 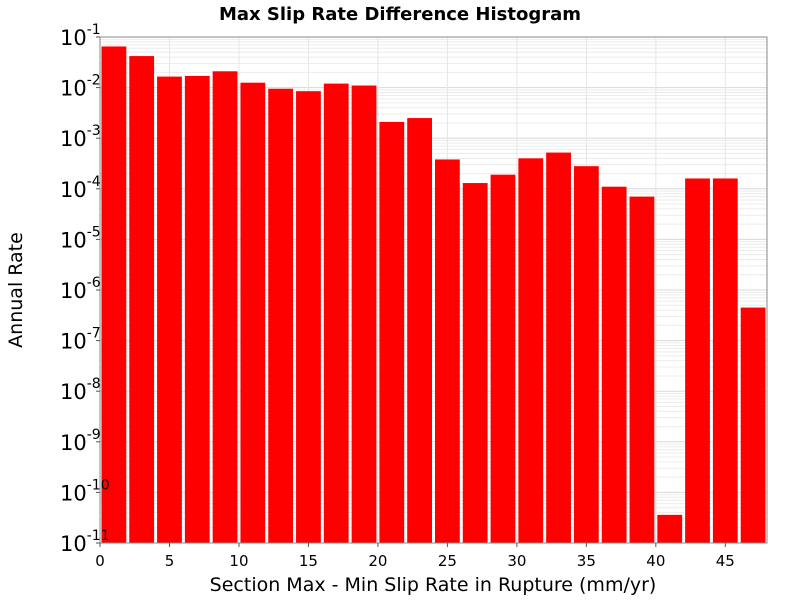 What do you see at coordinates (85, 491) in the screenshot?
I see `y-tick-label: 10⁻¹⁰` at bounding box center [85, 491].